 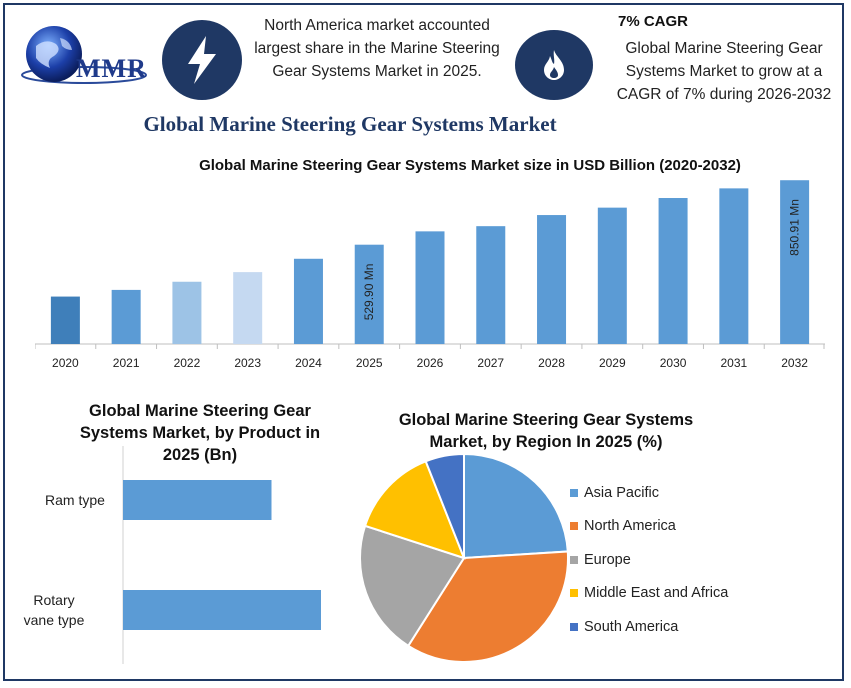 I want to click on bar-2020, so click(x=65, y=320).